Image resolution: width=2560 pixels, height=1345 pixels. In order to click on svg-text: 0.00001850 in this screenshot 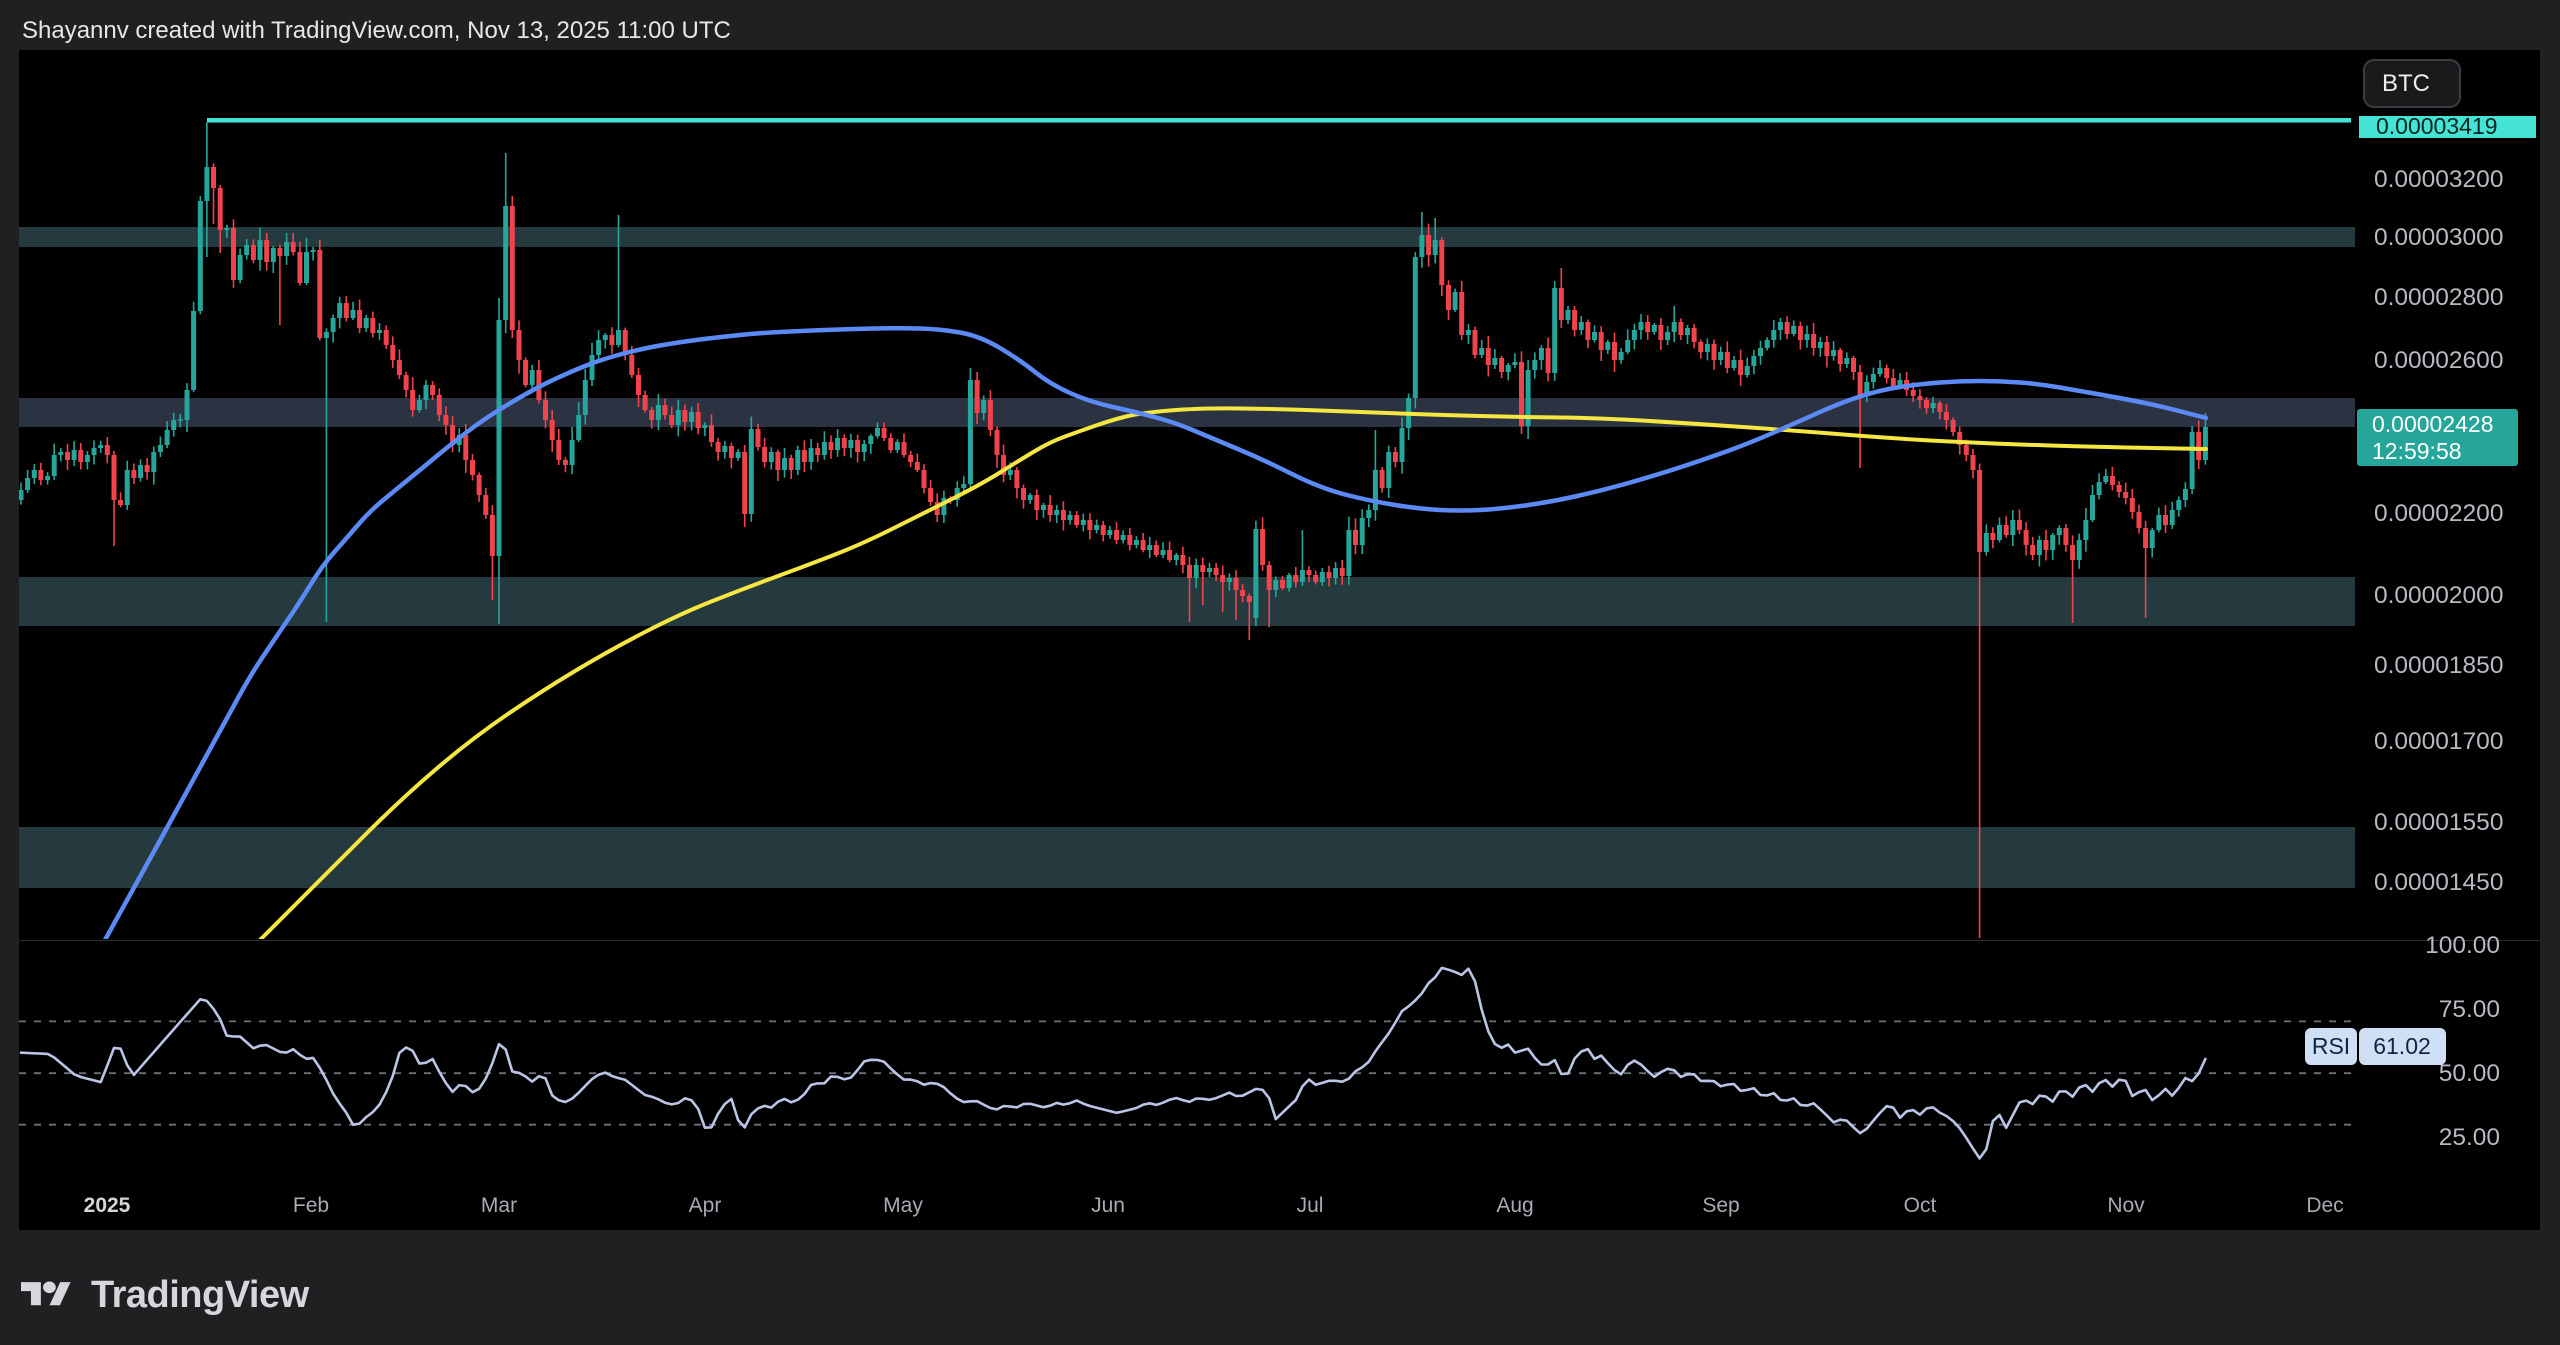, I will do `click(2438, 665)`.